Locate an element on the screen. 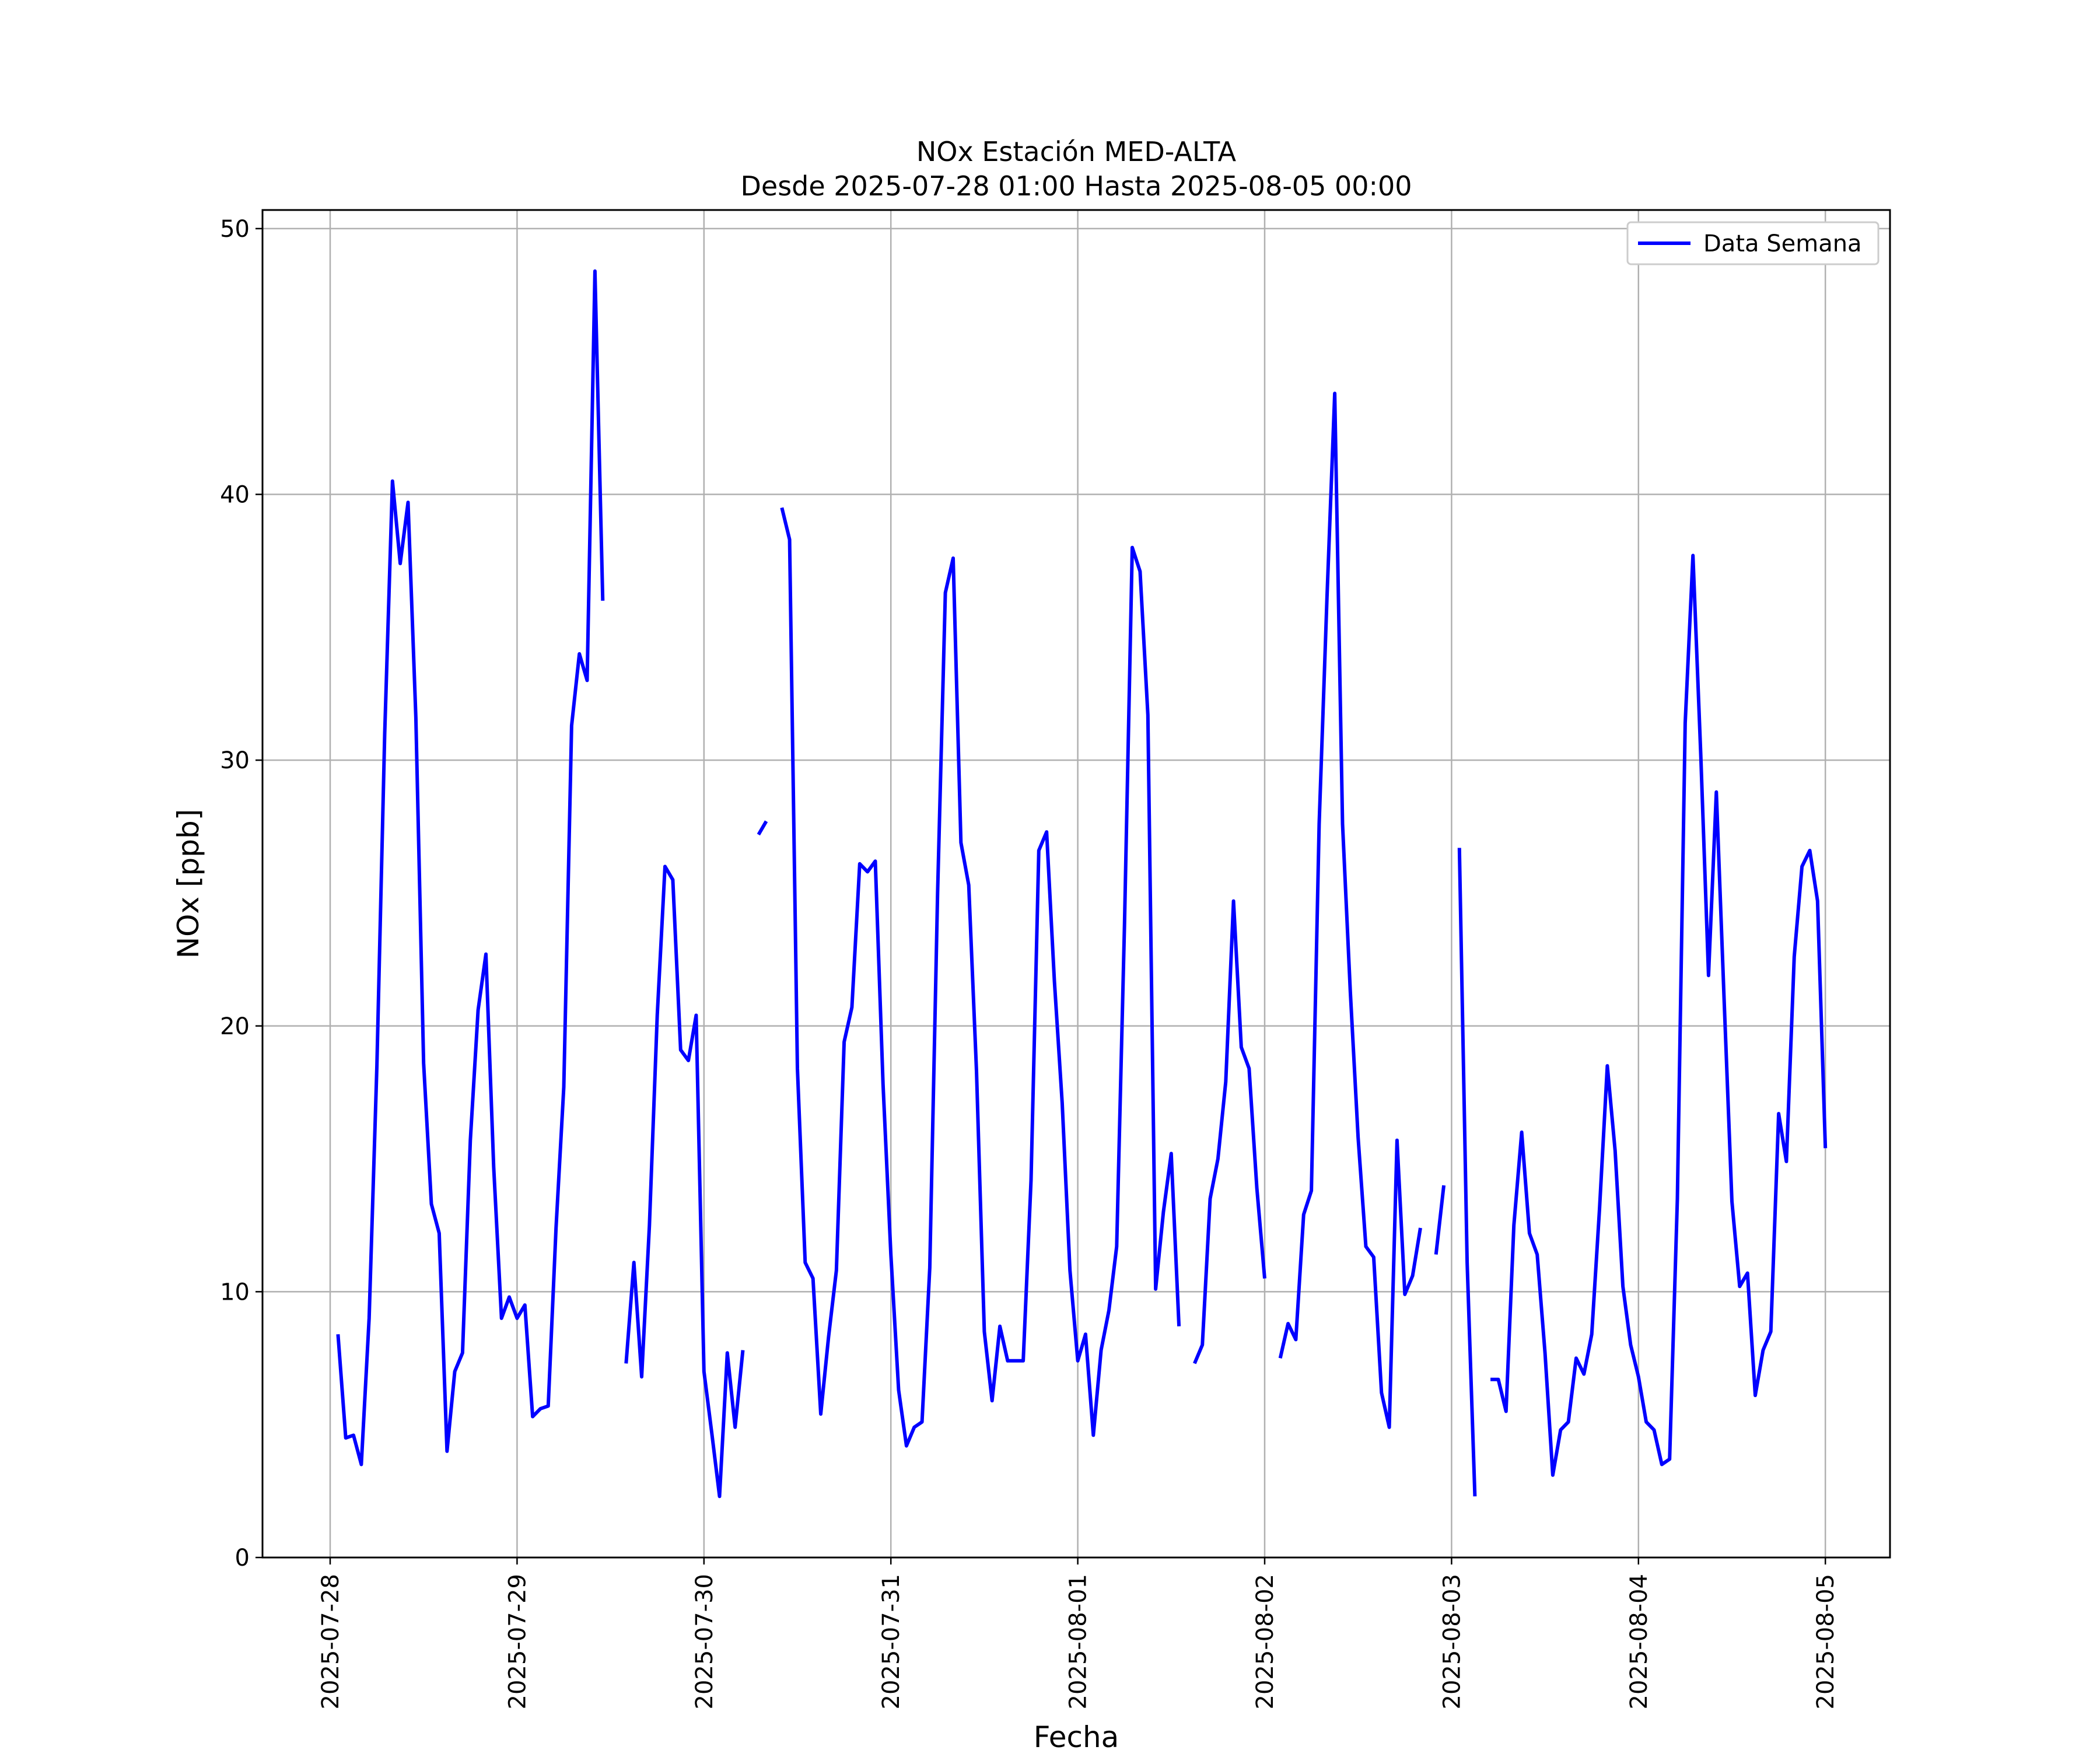 The height and width of the screenshot is (1750, 2100). x-tick-label: 2025-07-31 is located at coordinates (891, 1641).